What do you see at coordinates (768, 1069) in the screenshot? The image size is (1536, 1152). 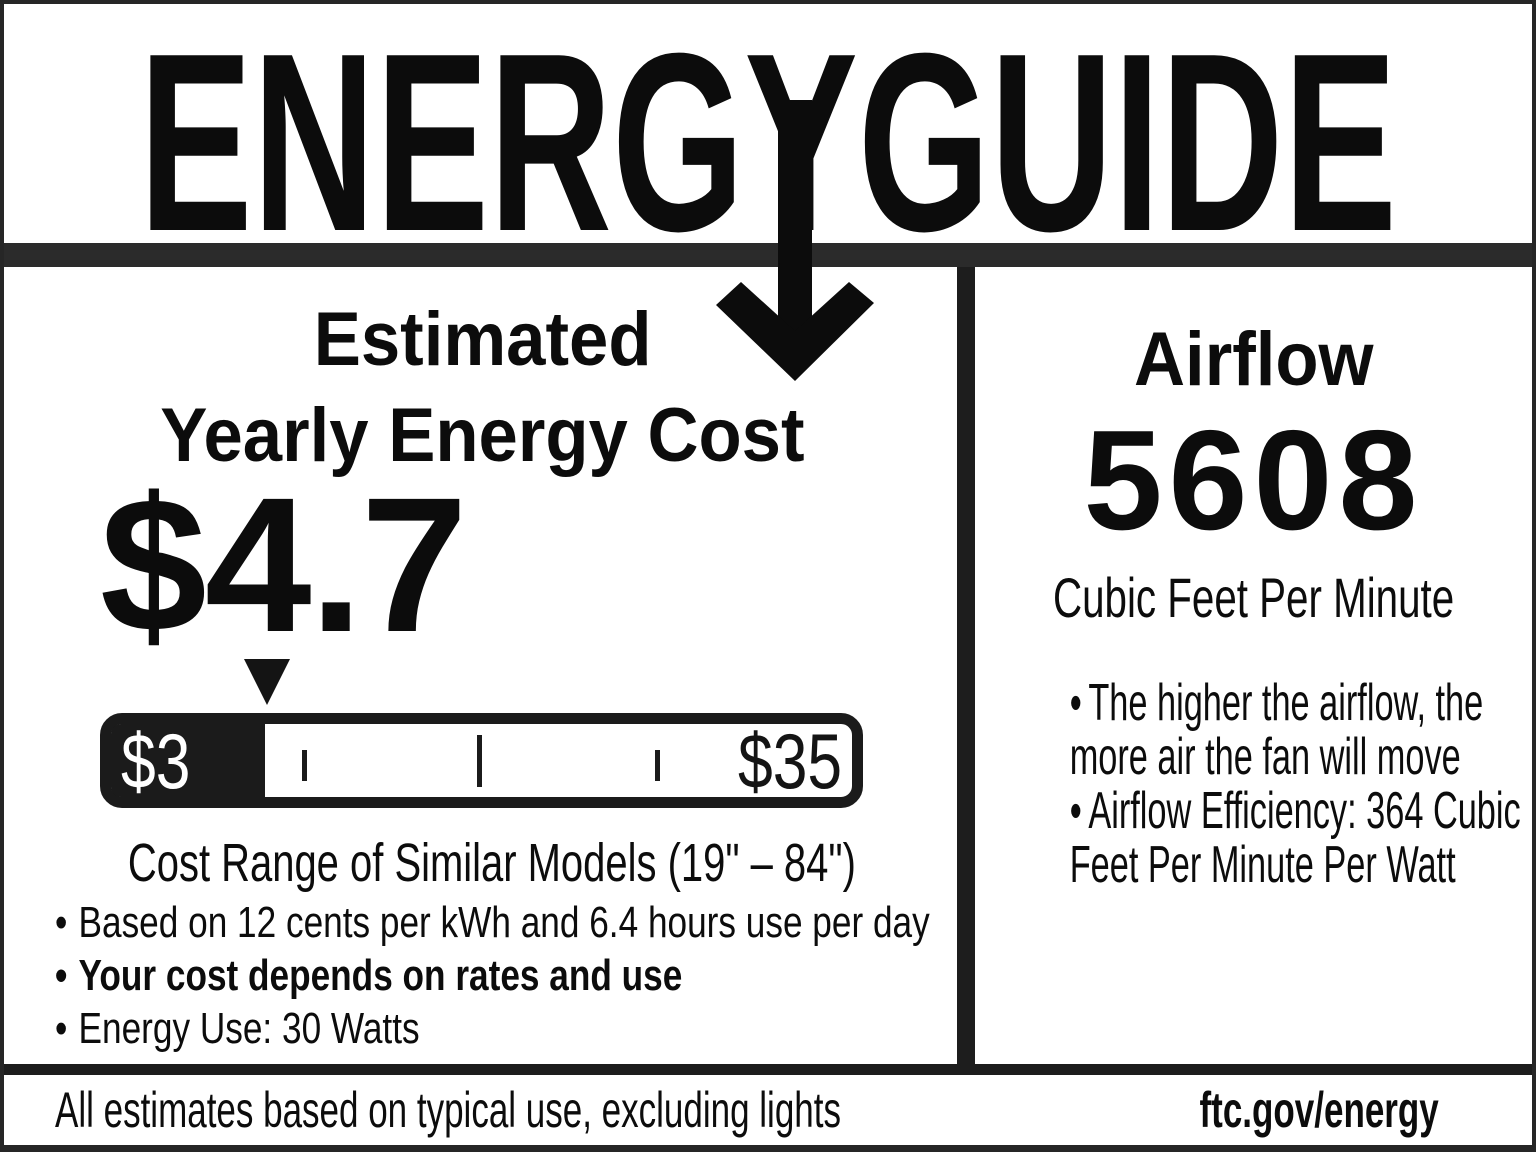 I see `footer-divider` at bounding box center [768, 1069].